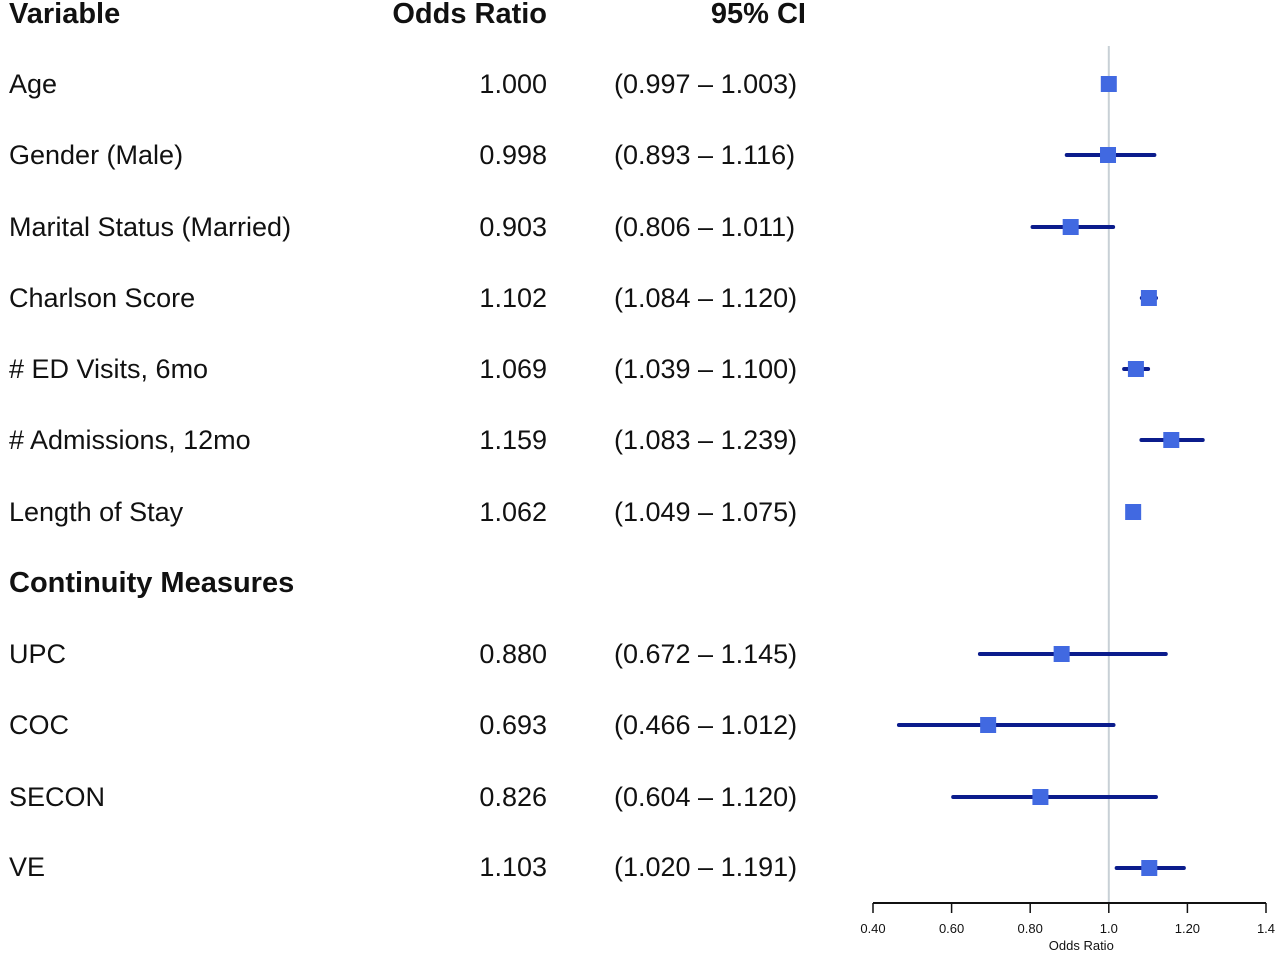 Image resolution: width=1280 pixels, height=957 pixels. Describe the element at coordinates (706, 369) in the screenshot. I see `row-ci: (1.039 – 1.100)` at that location.